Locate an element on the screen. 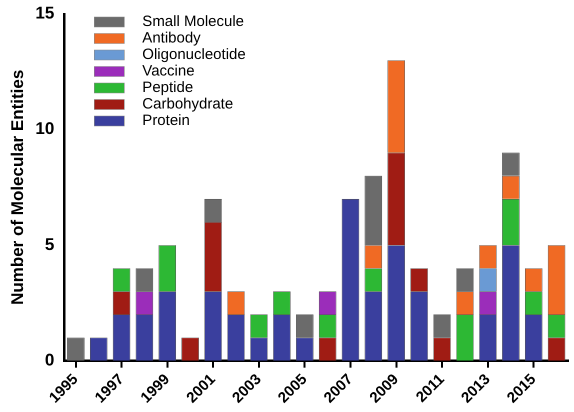  y-axis-title: Number of Molecular Entities is located at coordinates (17, 187).